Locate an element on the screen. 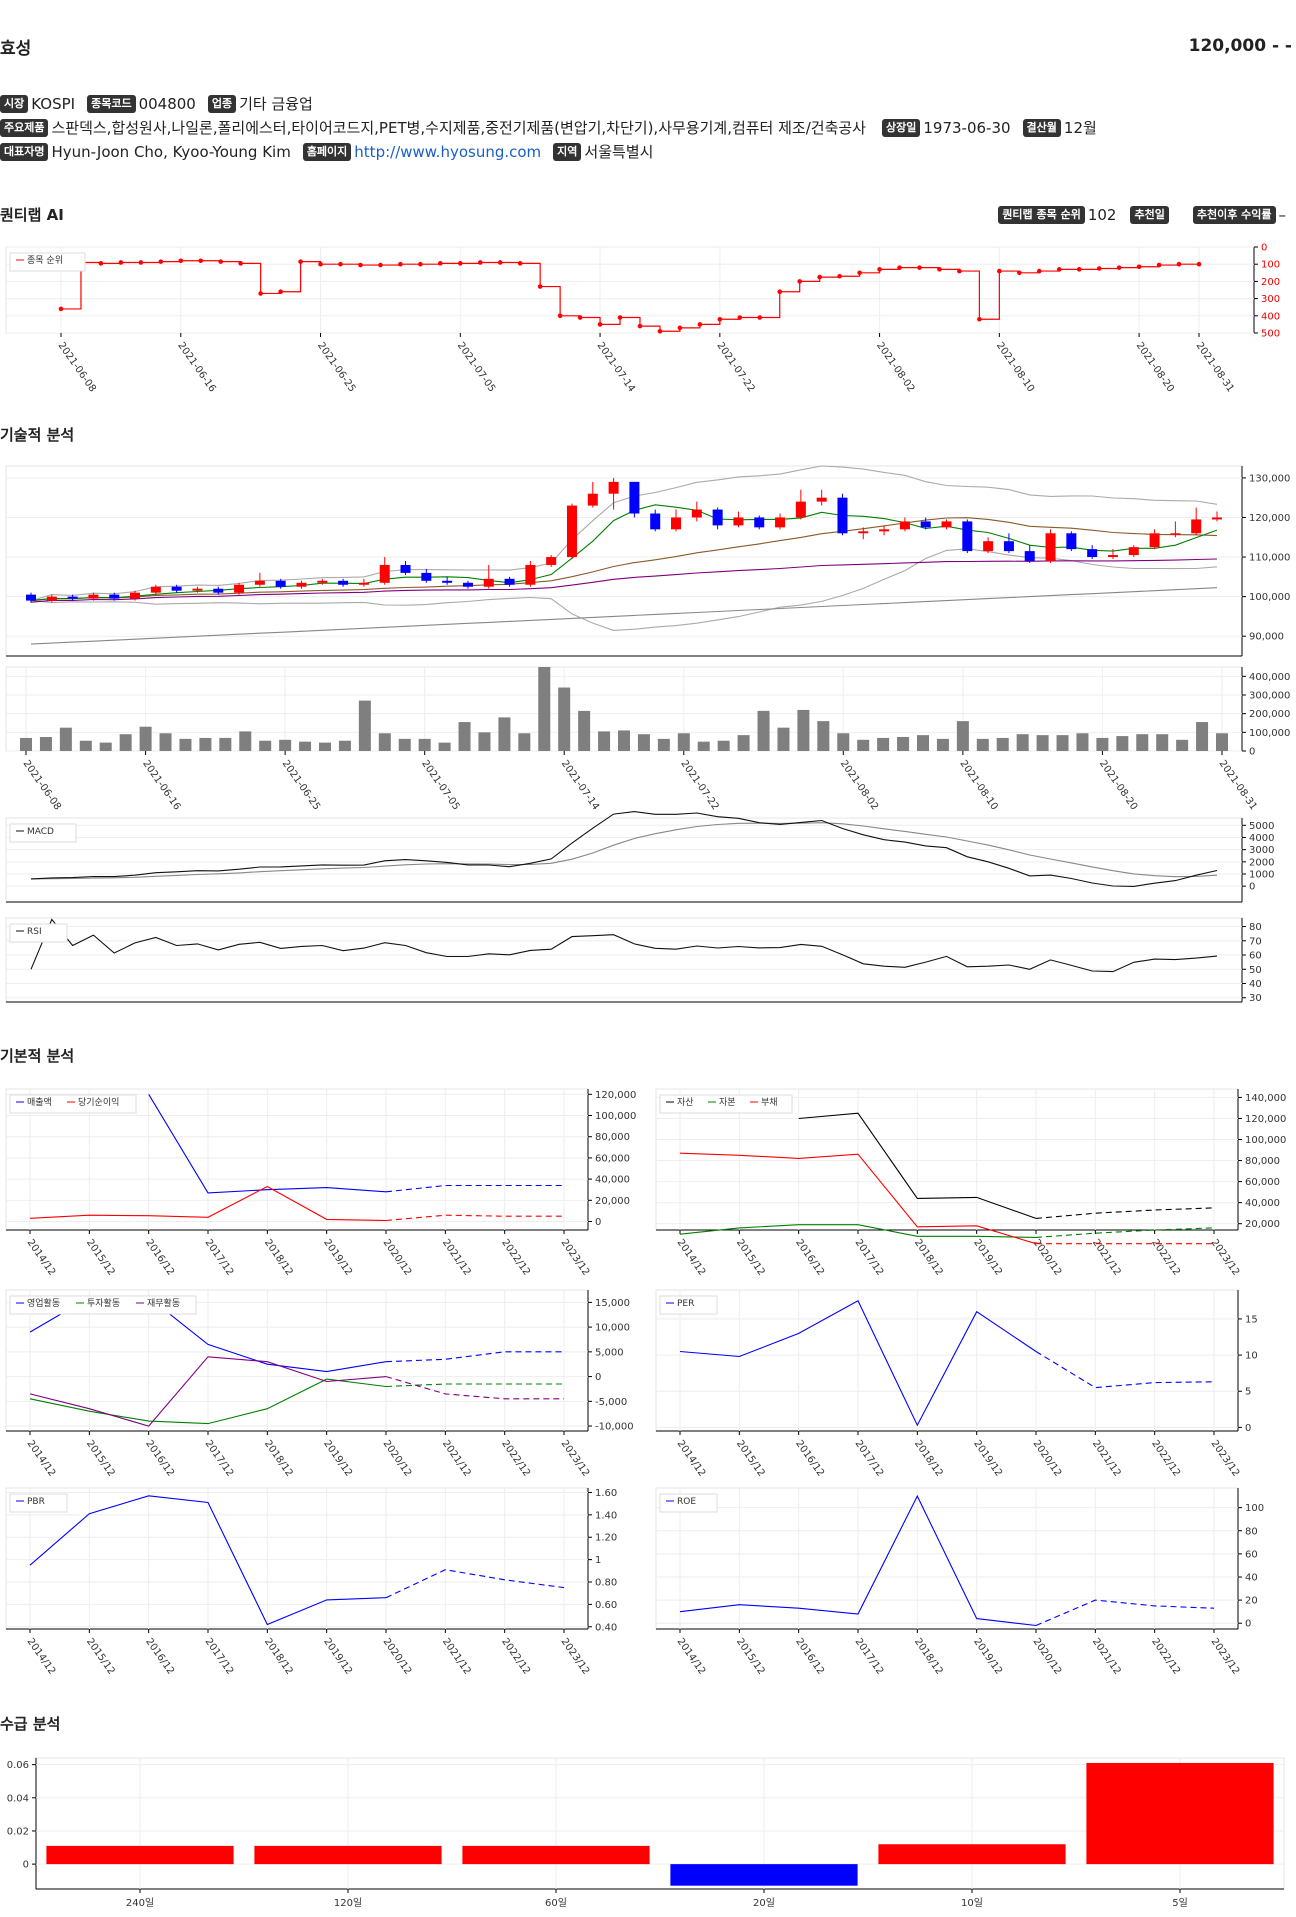 This screenshot has height=1917, width=1296. supply-bar is located at coordinates (764, 1875).